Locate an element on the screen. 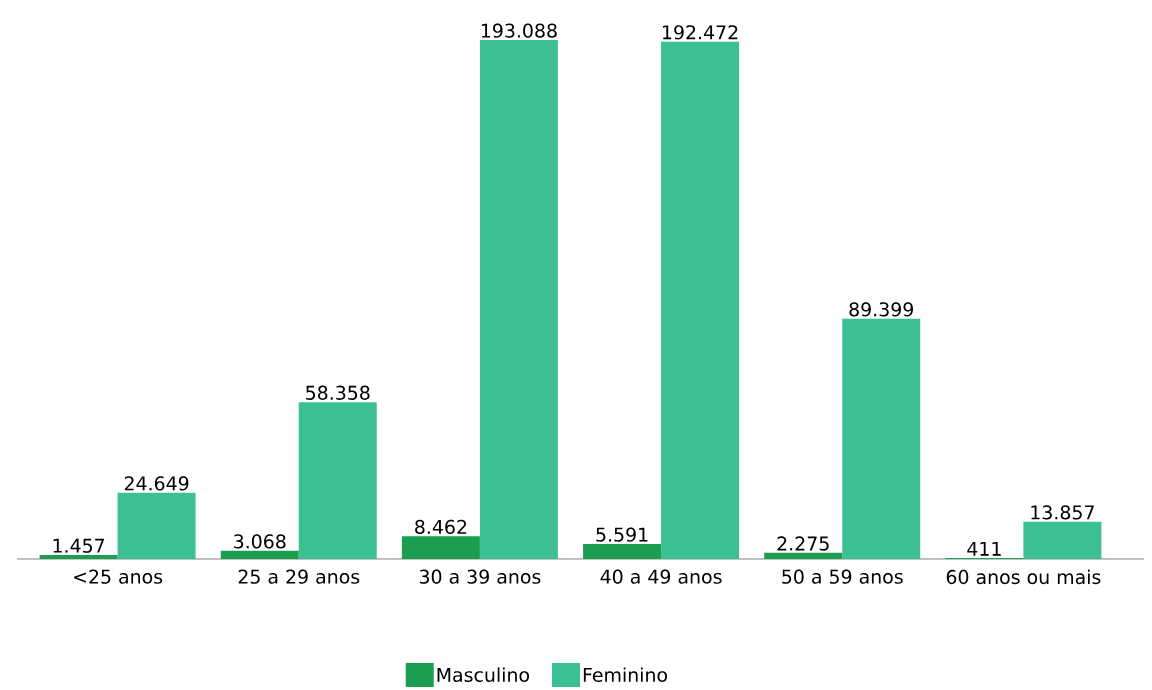 This screenshot has height=690, width=1152. data-label: 13.857 is located at coordinates (1062, 512).